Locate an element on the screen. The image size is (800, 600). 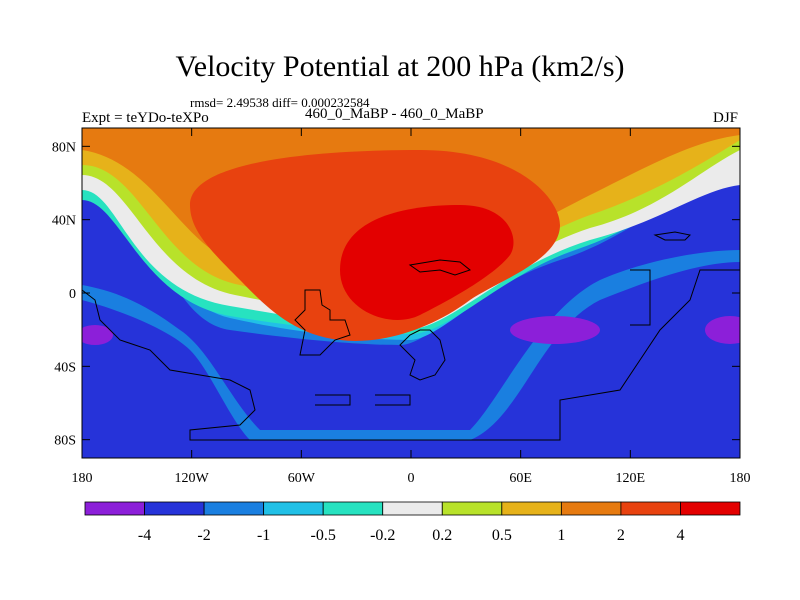
colorbar-label: 0.5 is located at coordinates (502, 535).